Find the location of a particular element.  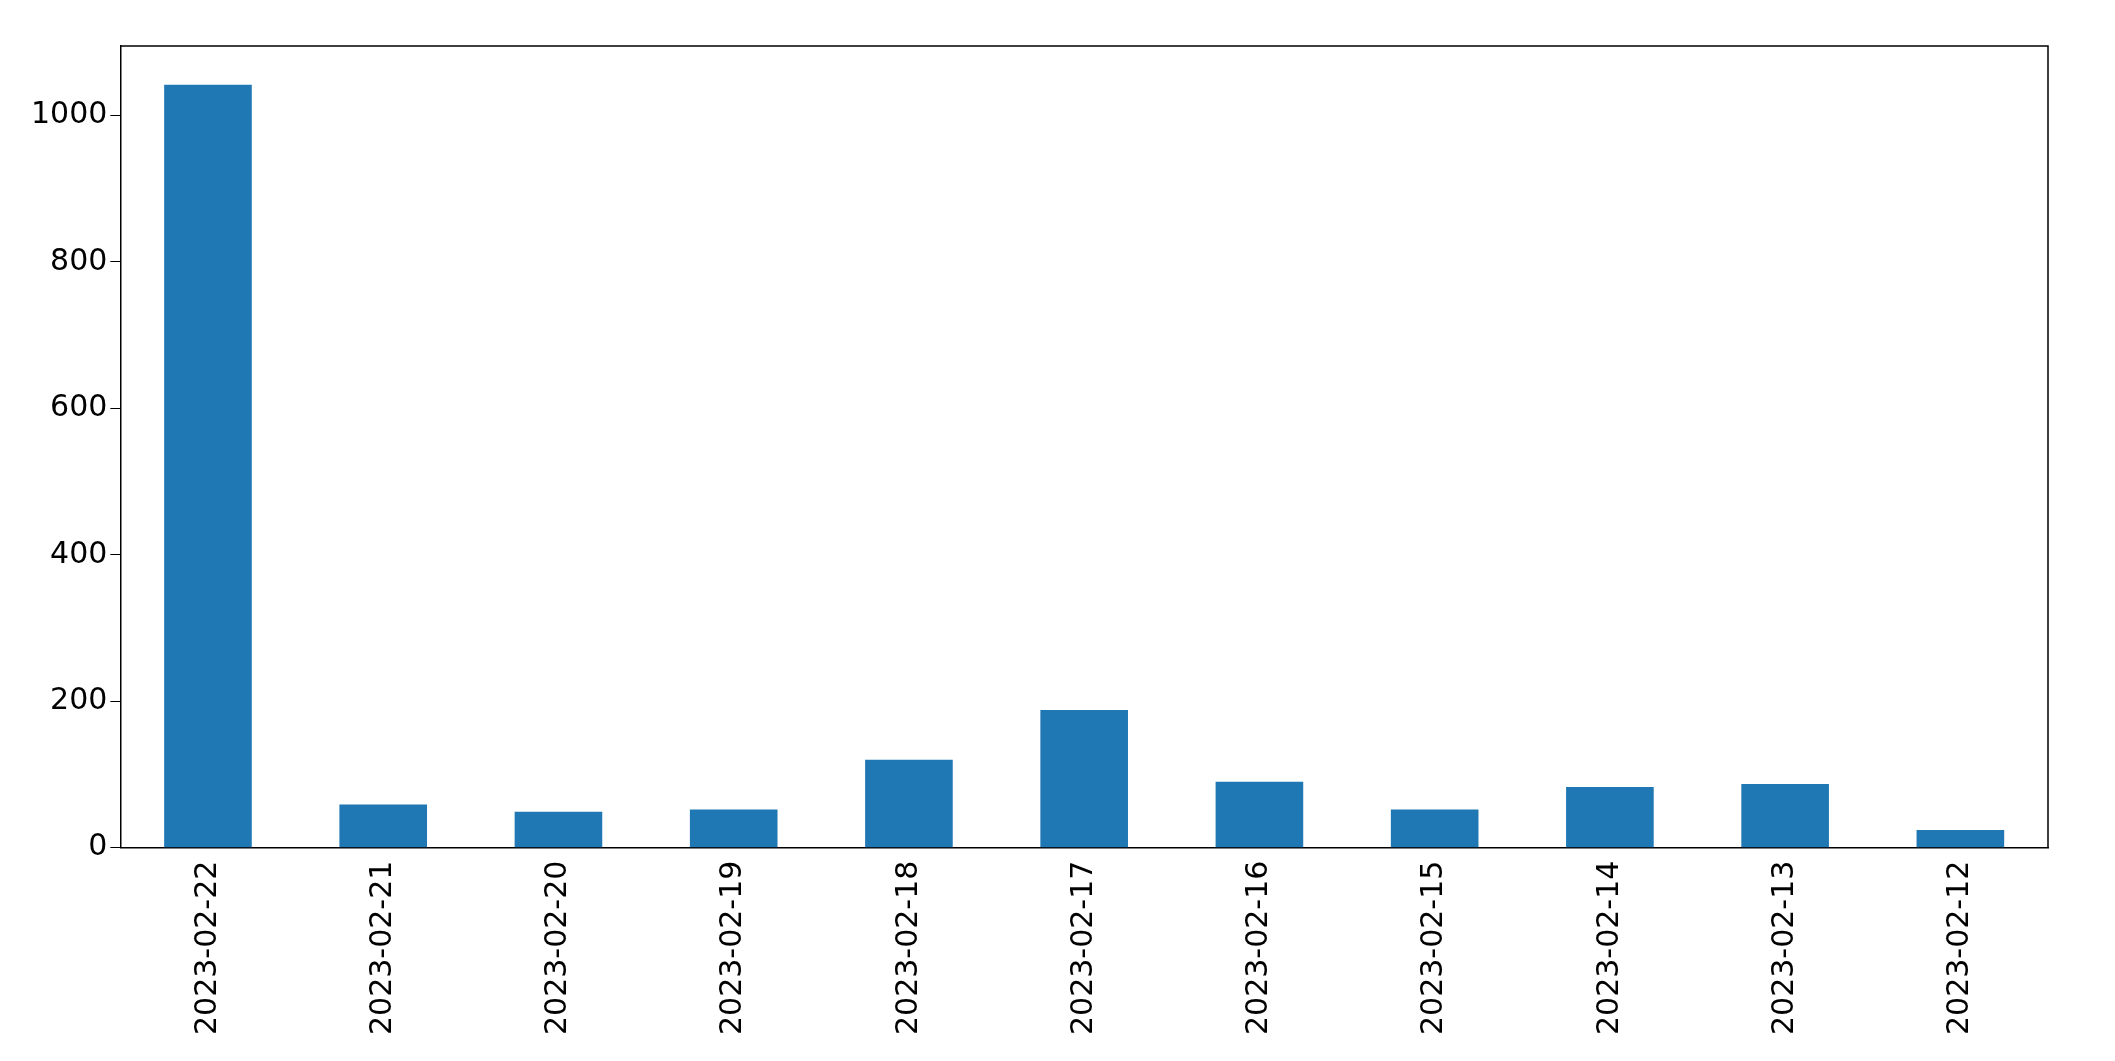

y-tick-label: 0 is located at coordinates (98, 845).